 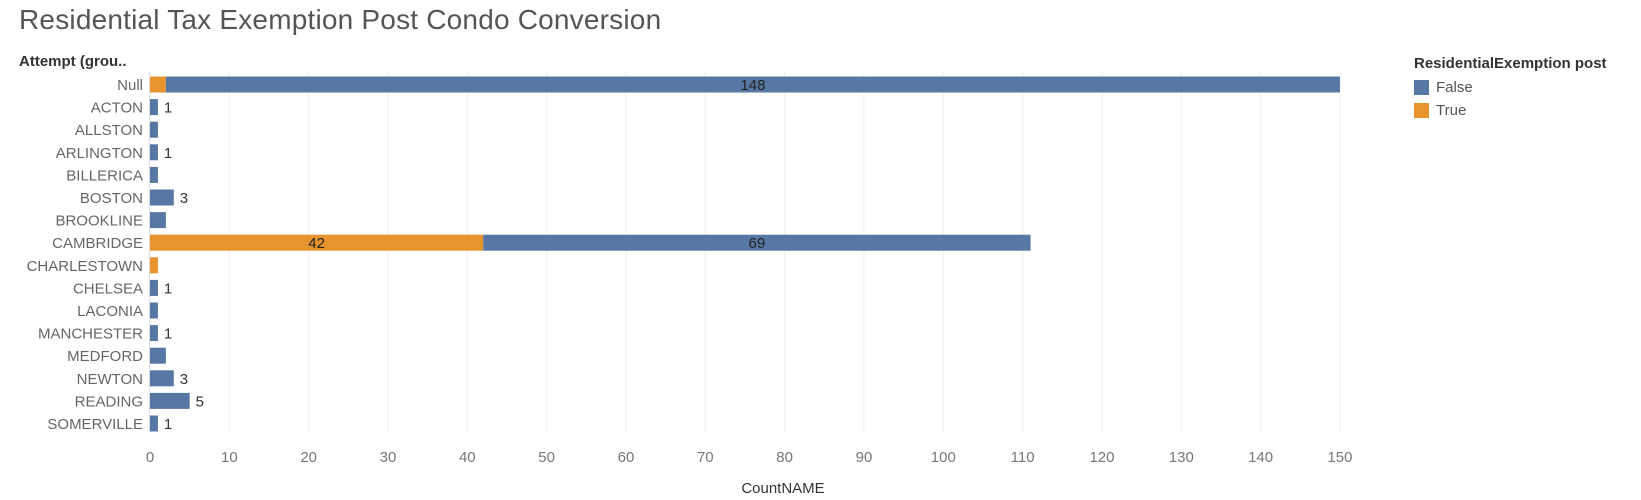 I want to click on y-category-label-boston: BOSTON, so click(x=111, y=198).